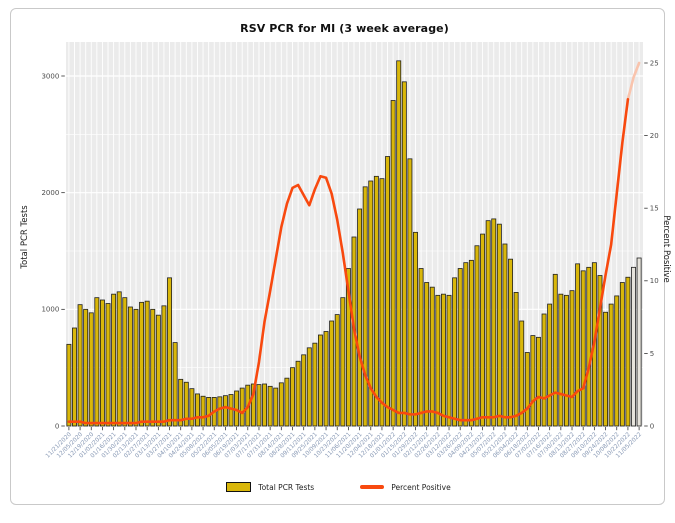 This screenshot has width=675, height=523. Describe the element at coordinates (338, 487) in the screenshot. I see `legend: Total PCR Tests Percent Positive` at that location.